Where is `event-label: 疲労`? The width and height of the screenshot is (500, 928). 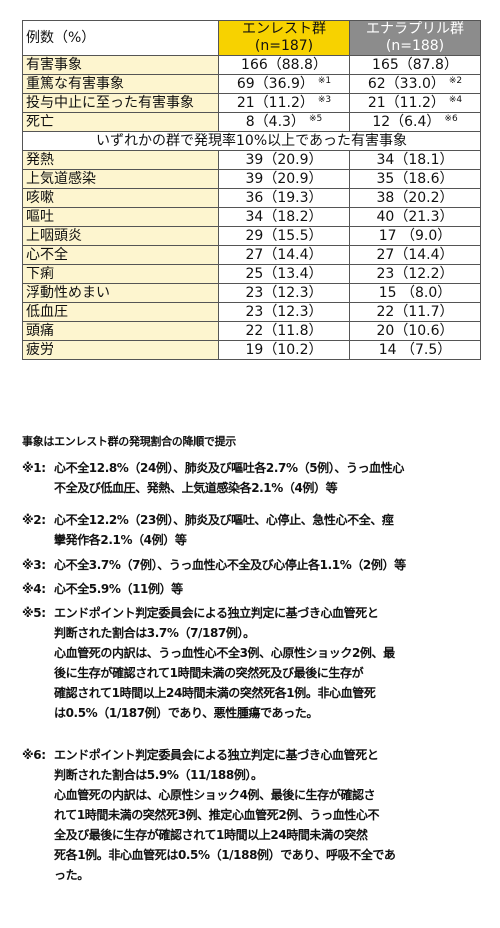 event-label: 疲労 is located at coordinates (120, 350).